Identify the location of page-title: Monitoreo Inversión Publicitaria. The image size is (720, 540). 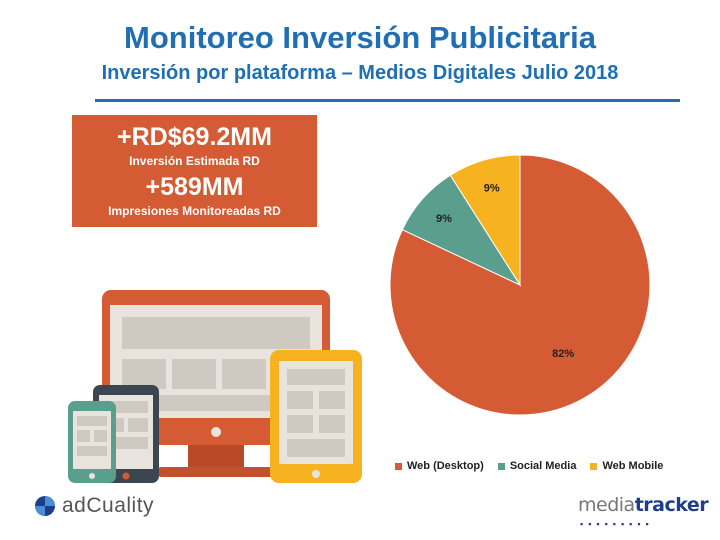
(360, 37).